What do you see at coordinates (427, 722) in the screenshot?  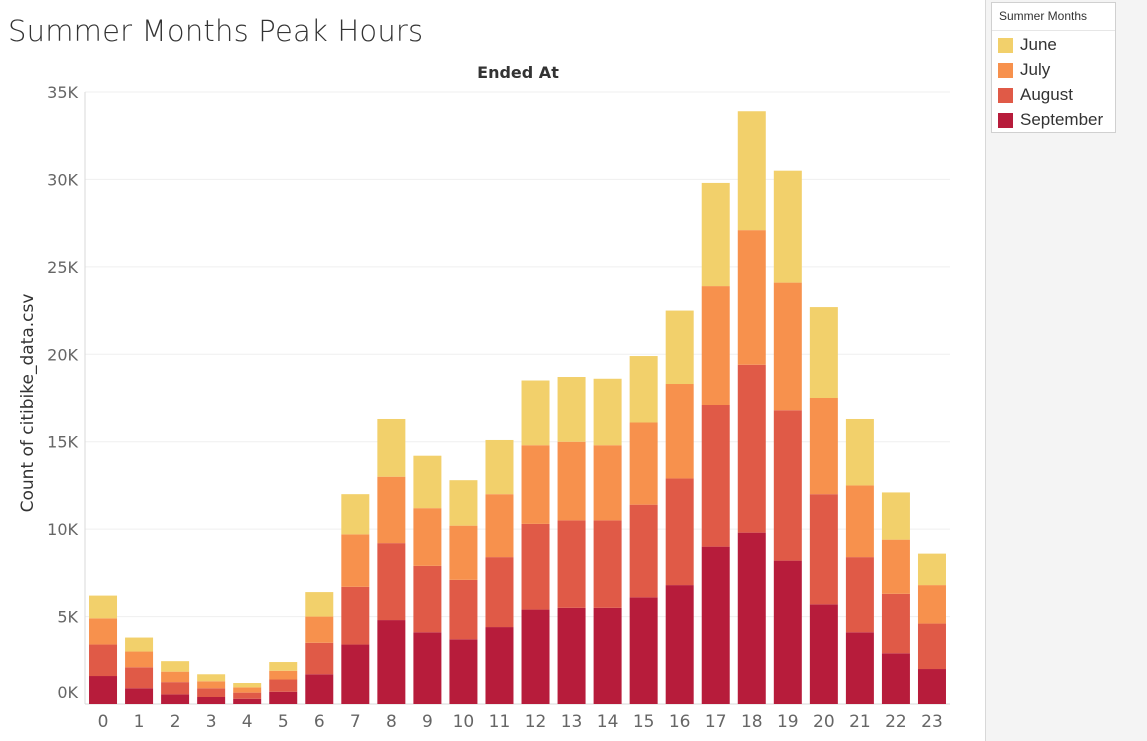 I see `x-tick-label: 9` at bounding box center [427, 722].